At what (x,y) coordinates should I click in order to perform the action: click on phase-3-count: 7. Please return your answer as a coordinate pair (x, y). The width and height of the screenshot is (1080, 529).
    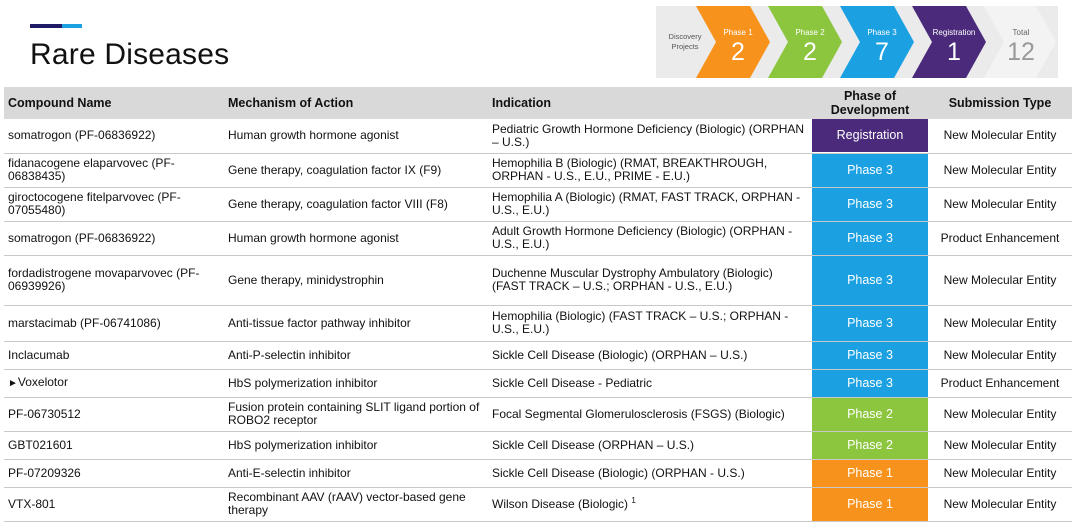
    Looking at the image, I should click on (882, 52).